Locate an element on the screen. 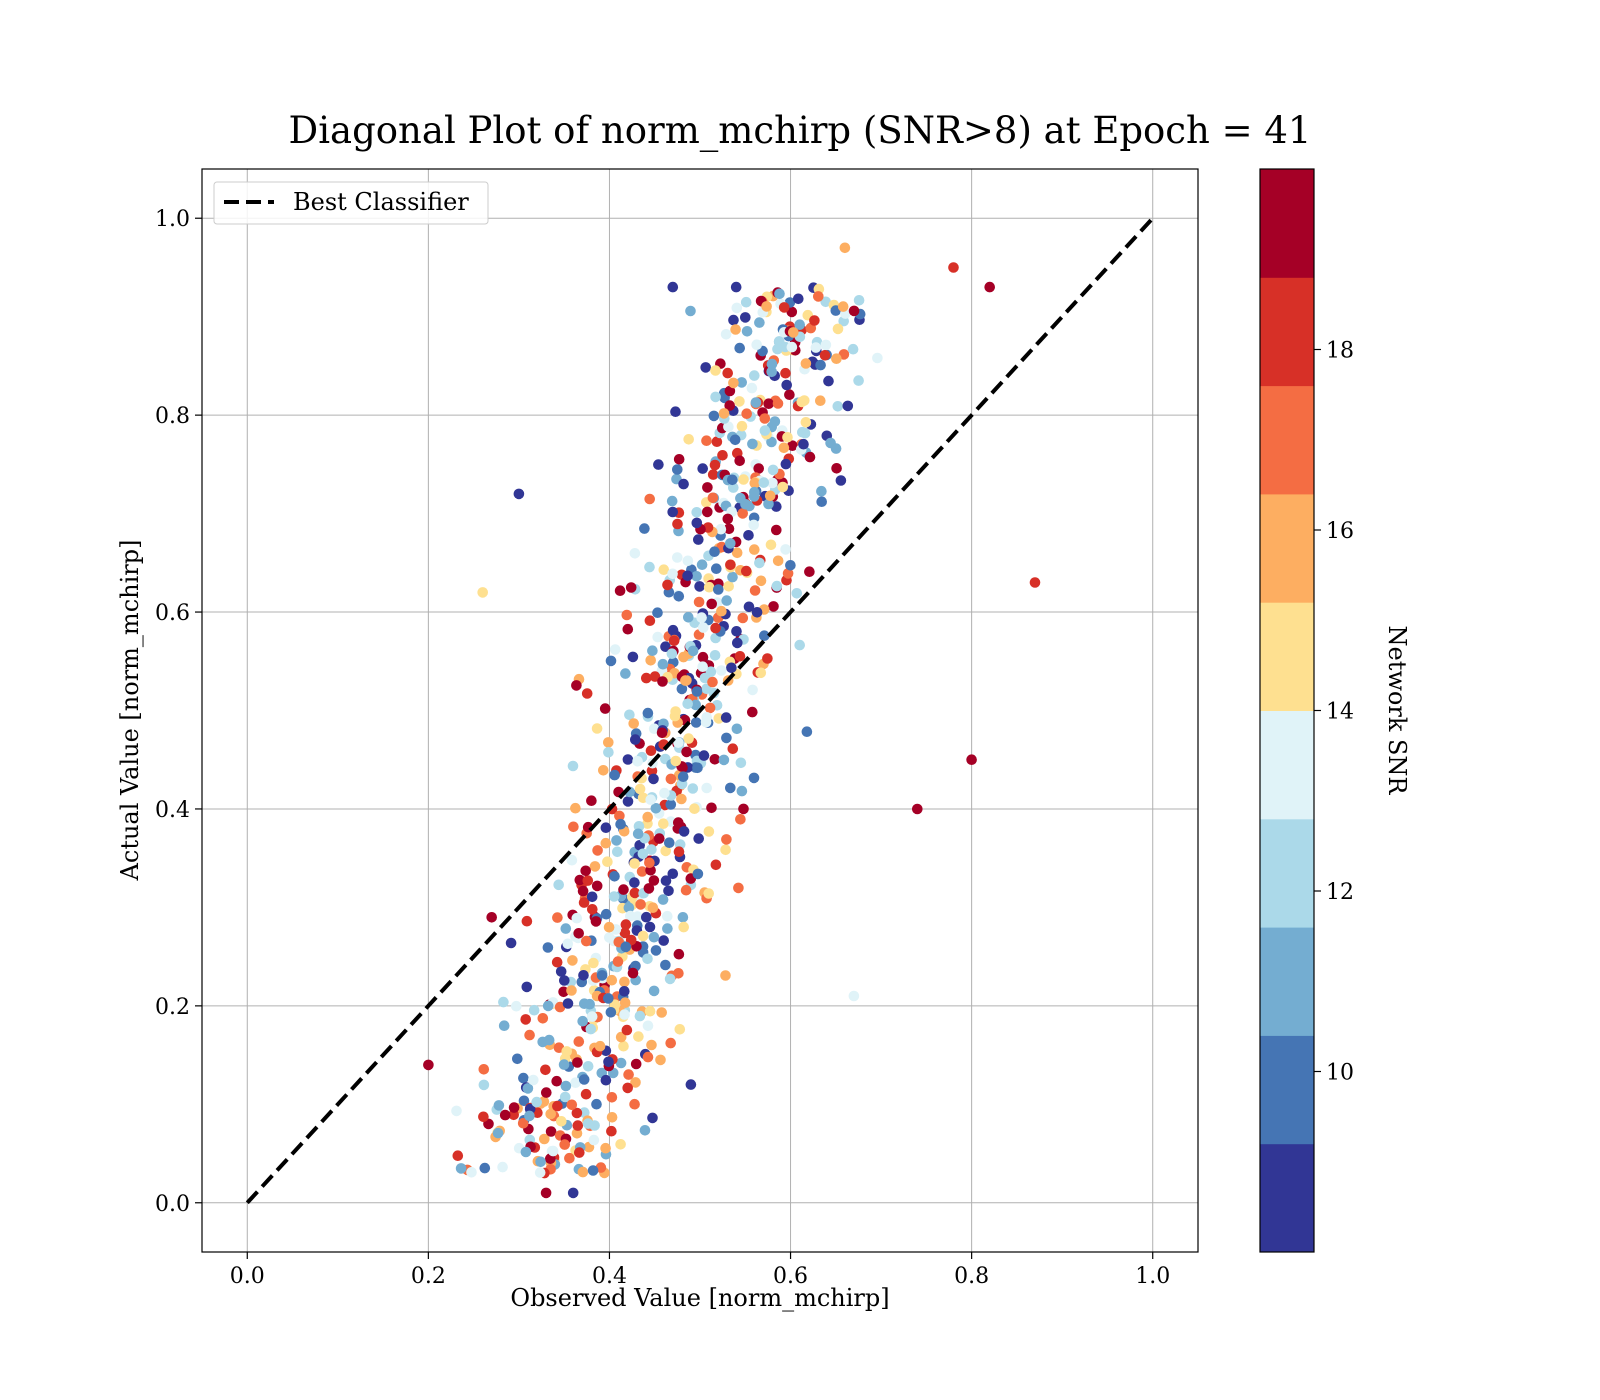  legend-label: Best Classifier is located at coordinates (381, 202).